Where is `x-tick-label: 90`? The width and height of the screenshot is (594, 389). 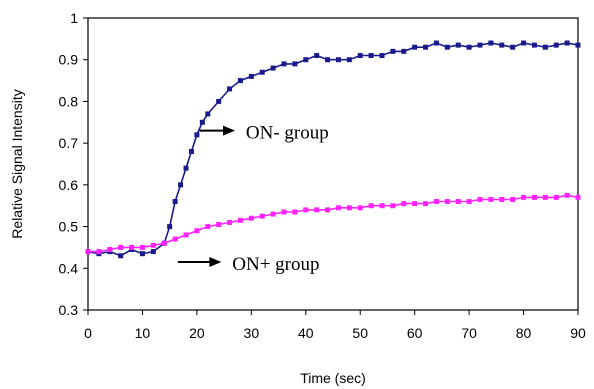 x-tick-label: 90 is located at coordinates (578, 333).